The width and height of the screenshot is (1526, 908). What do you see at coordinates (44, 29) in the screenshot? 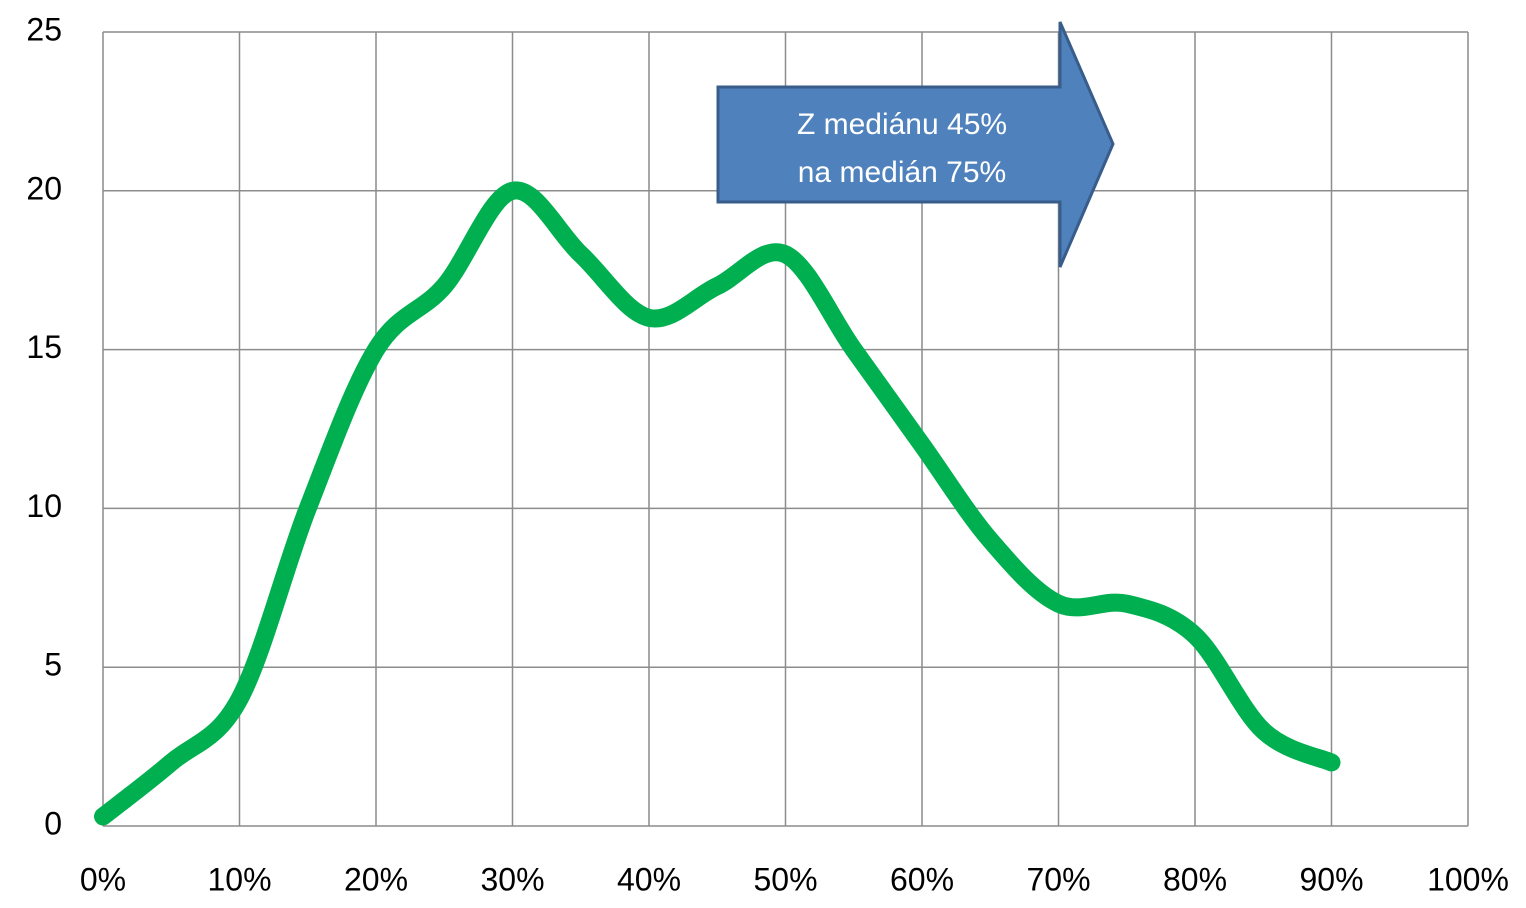
I see `y-tick-label: 25` at bounding box center [44, 29].